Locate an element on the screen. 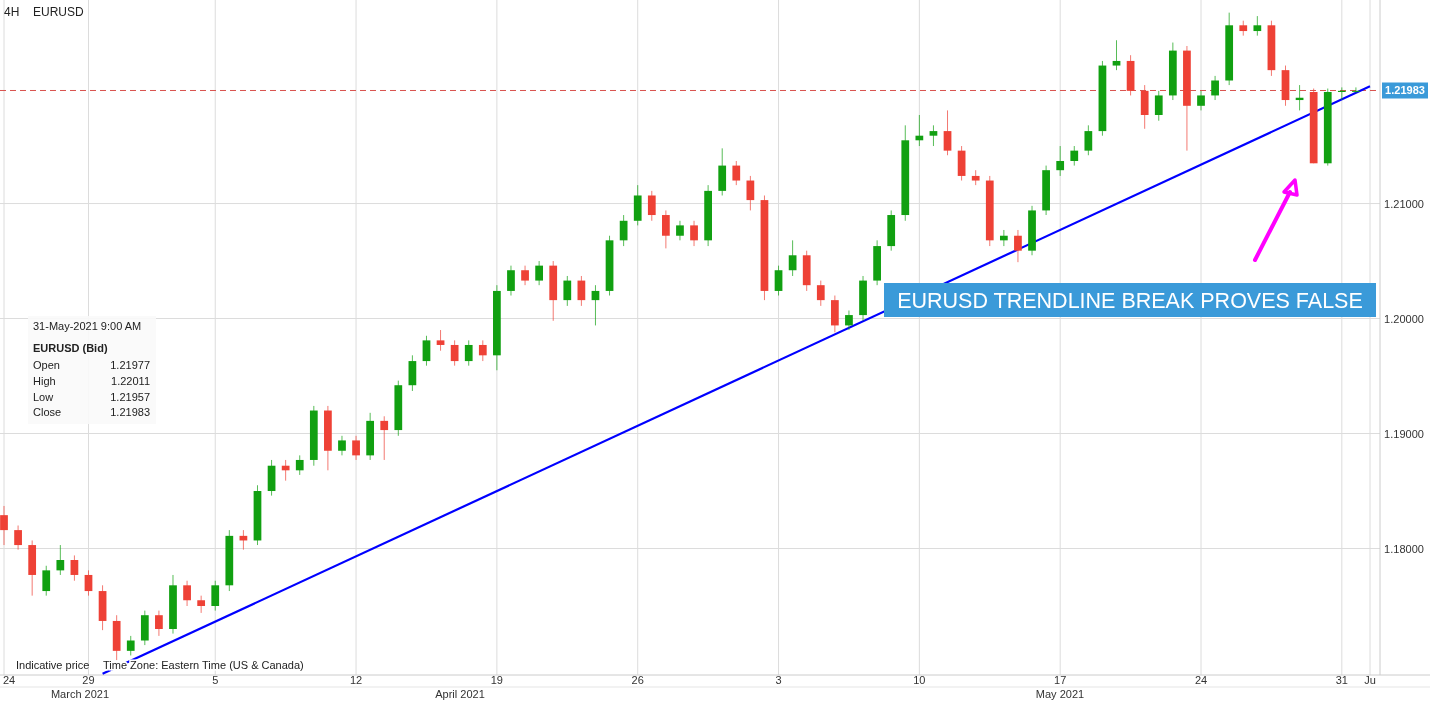  y-tick-label: 1.21000 is located at coordinates (1404, 203).